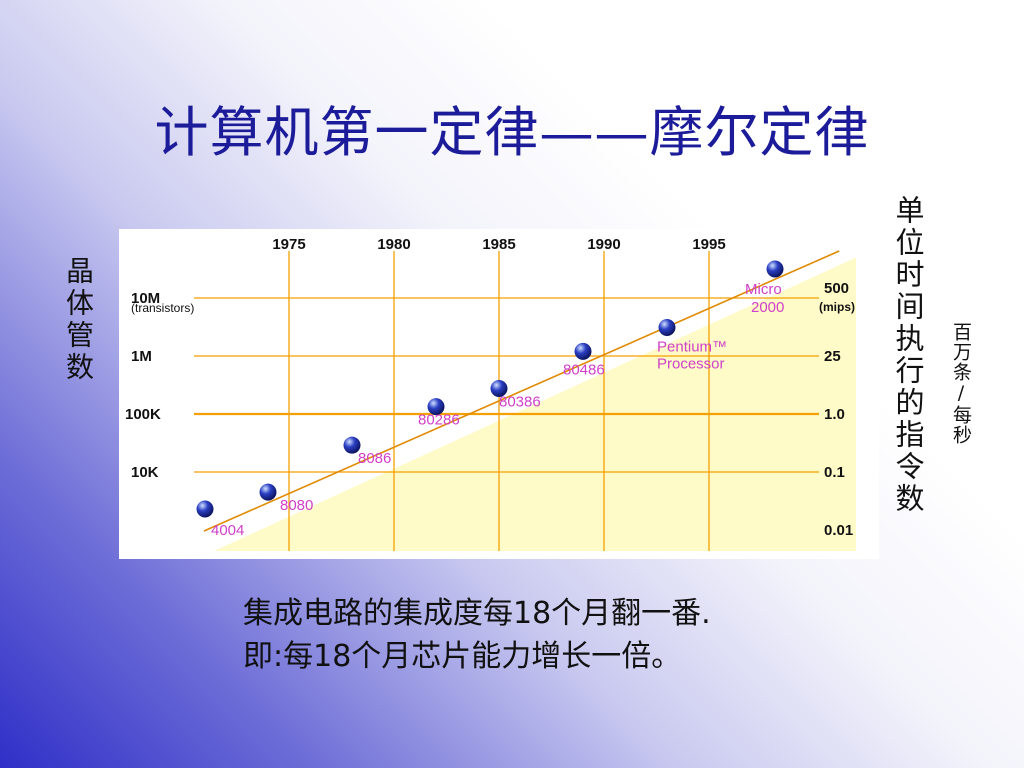  I want to click on y-left-tick-label: 10K, so click(145, 472).